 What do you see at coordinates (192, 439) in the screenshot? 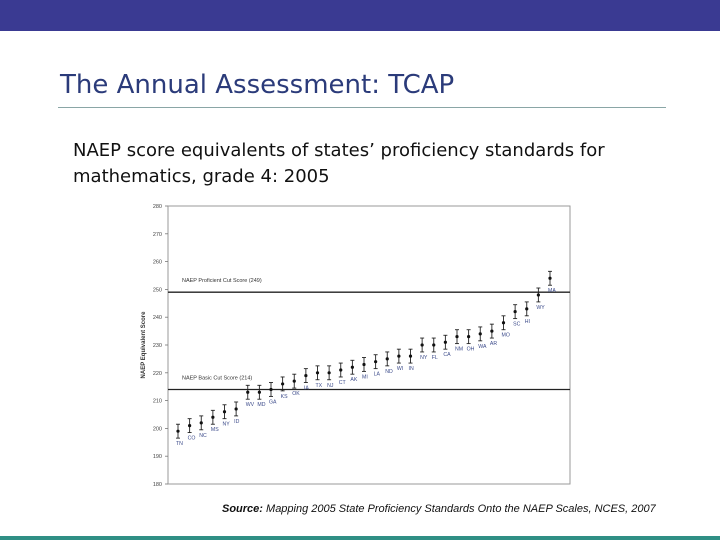
I see `data-label: CO` at bounding box center [192, 439].